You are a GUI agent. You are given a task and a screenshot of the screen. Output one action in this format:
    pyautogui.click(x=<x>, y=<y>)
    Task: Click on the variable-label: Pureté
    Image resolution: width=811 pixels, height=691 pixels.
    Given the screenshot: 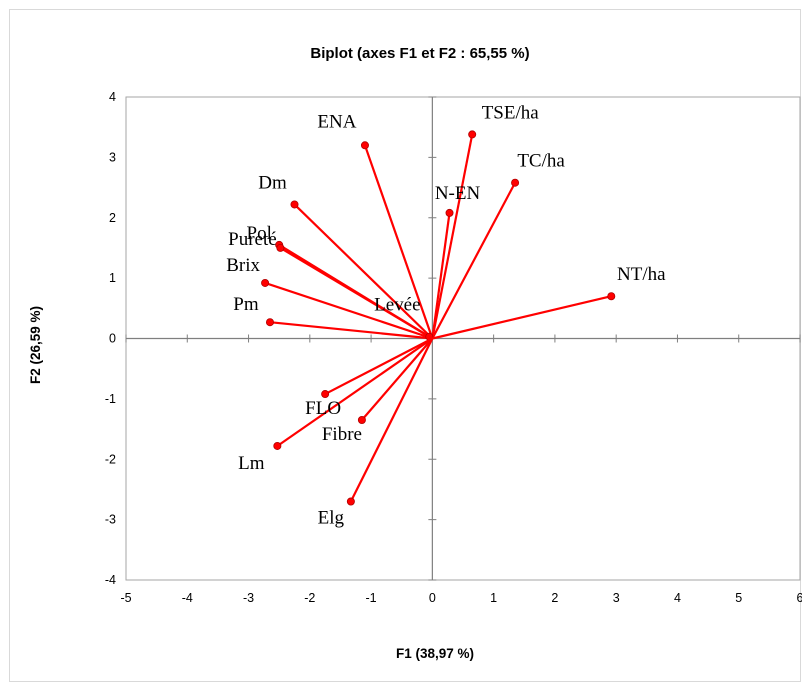 What is the action you would take?
    pyautogui.click(x=252, y=239)
    